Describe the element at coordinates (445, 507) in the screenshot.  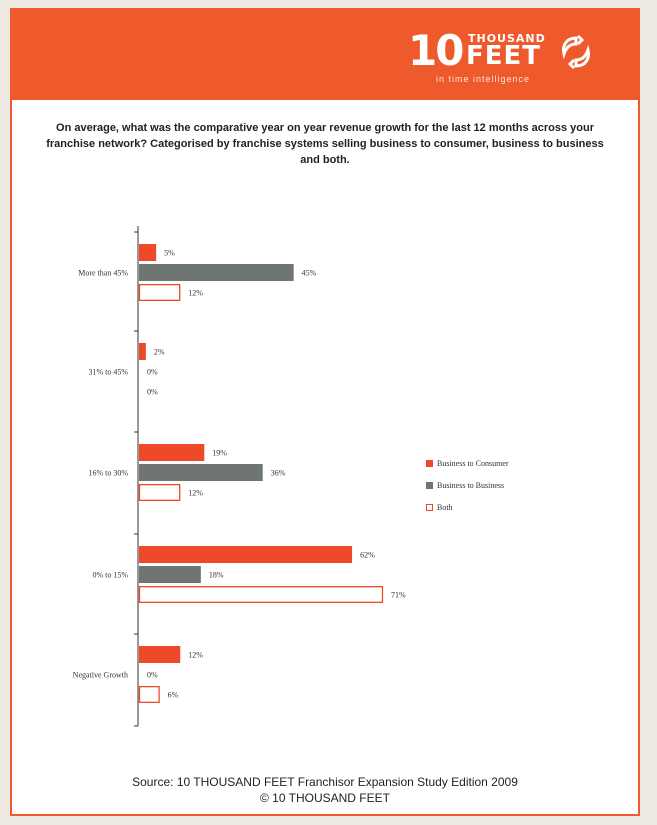
I see `legend-label: Both` at that location.